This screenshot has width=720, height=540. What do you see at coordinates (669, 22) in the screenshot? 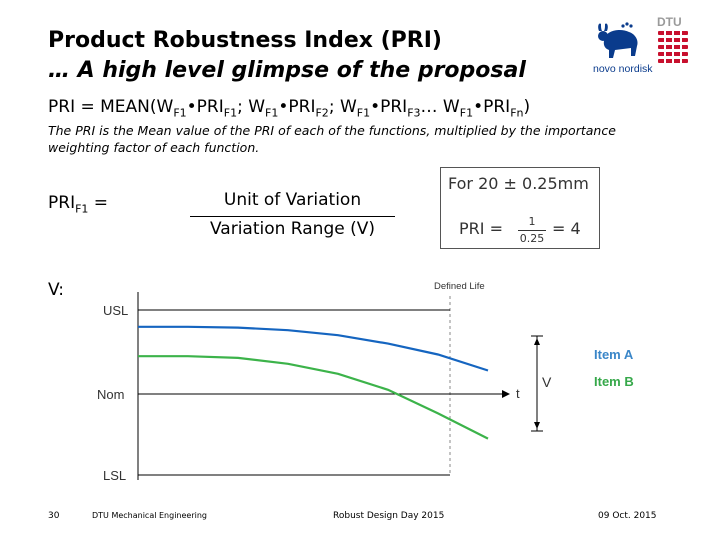
I see `dtu-wordmark: DTU` at bounding box center [669, 22].